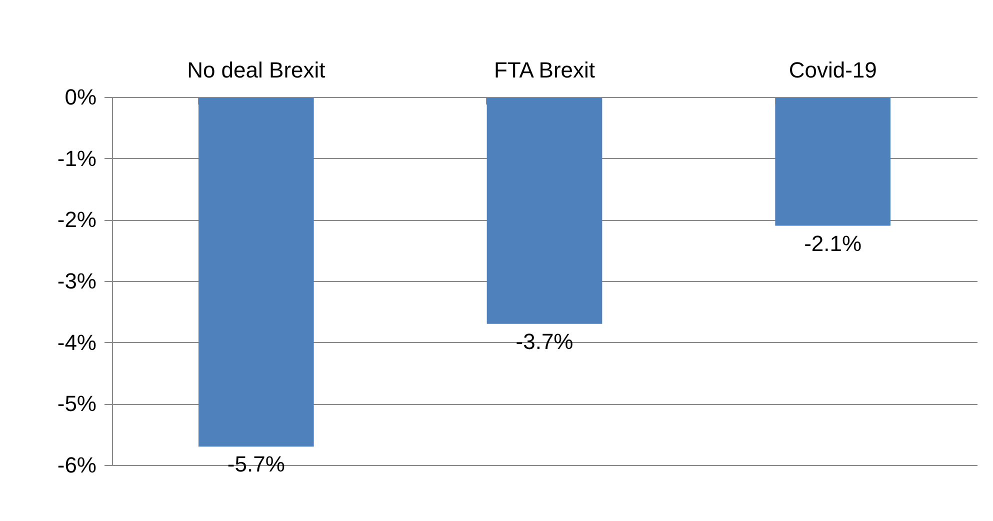 The width and height of the screenshot is (993, 521). What do you see at coordinates (76, 342) in the screenshot?
I see `y-tick-label: -4%` at bounding box center [76, 342].